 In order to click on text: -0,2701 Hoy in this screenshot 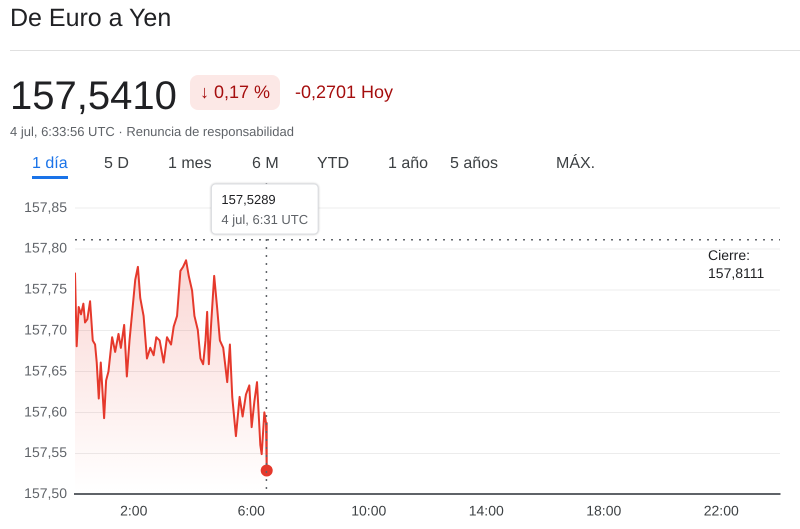, I will do `click(344, 92)`.